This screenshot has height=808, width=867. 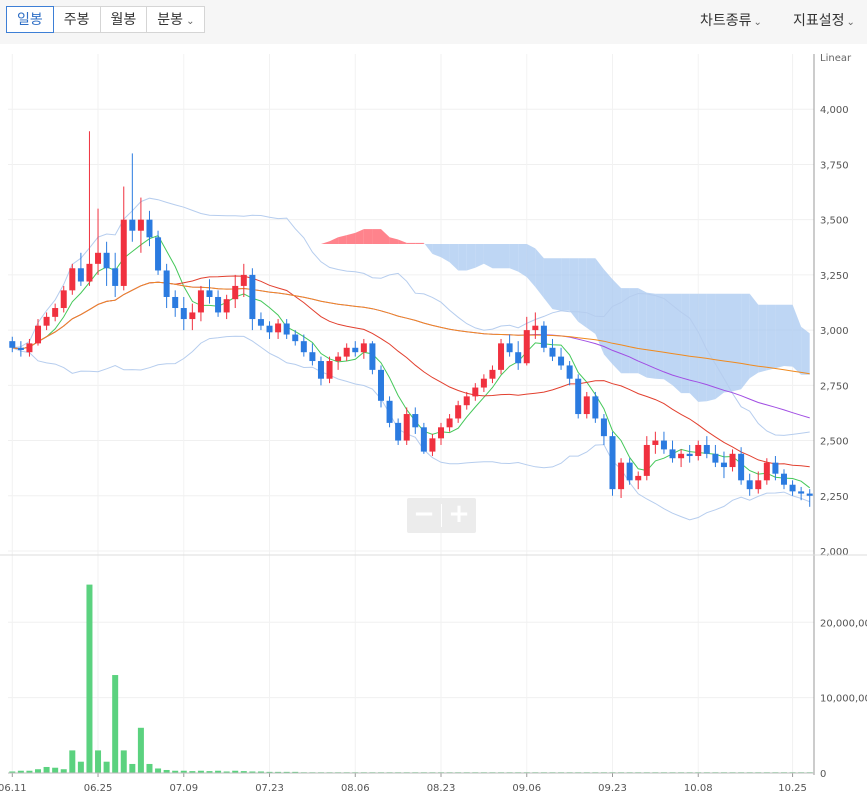 What do you see at coordinates (834, 442) in the screenshot?
I see `price-tick-label: 2,500` at bounding box center [834, 442].